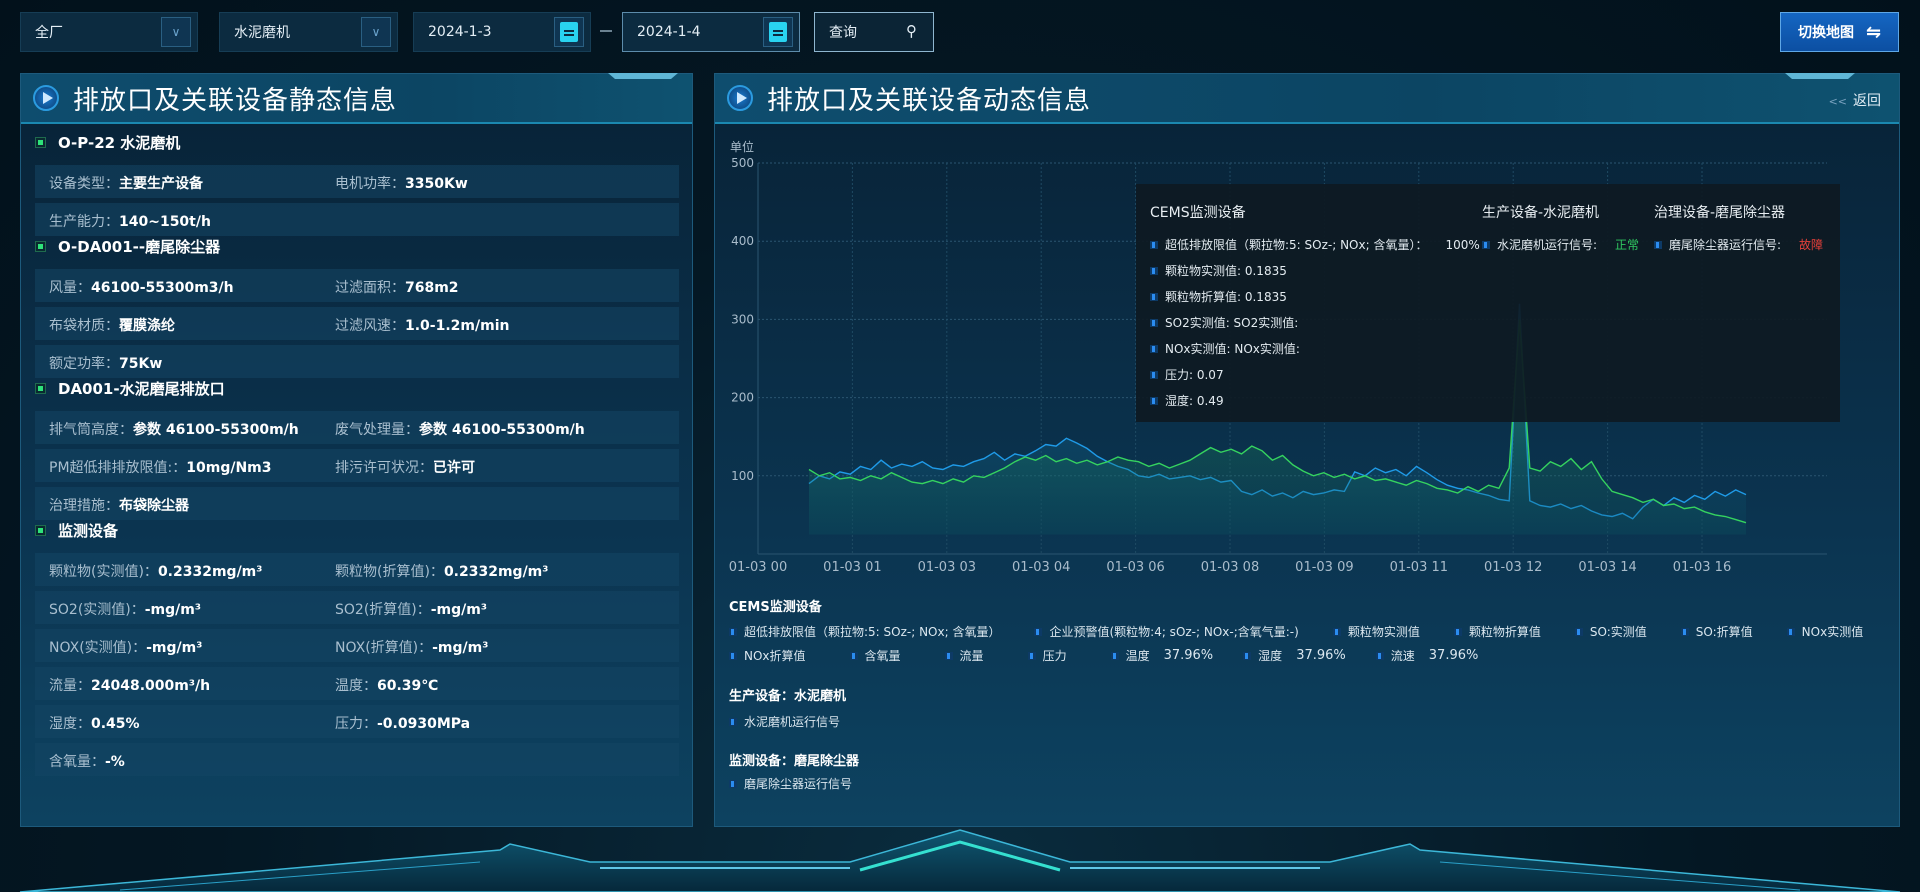 The height and width of the screenshot is (892, 1920). I want to click on legend-label: NOx折算值, so click(775, 656).